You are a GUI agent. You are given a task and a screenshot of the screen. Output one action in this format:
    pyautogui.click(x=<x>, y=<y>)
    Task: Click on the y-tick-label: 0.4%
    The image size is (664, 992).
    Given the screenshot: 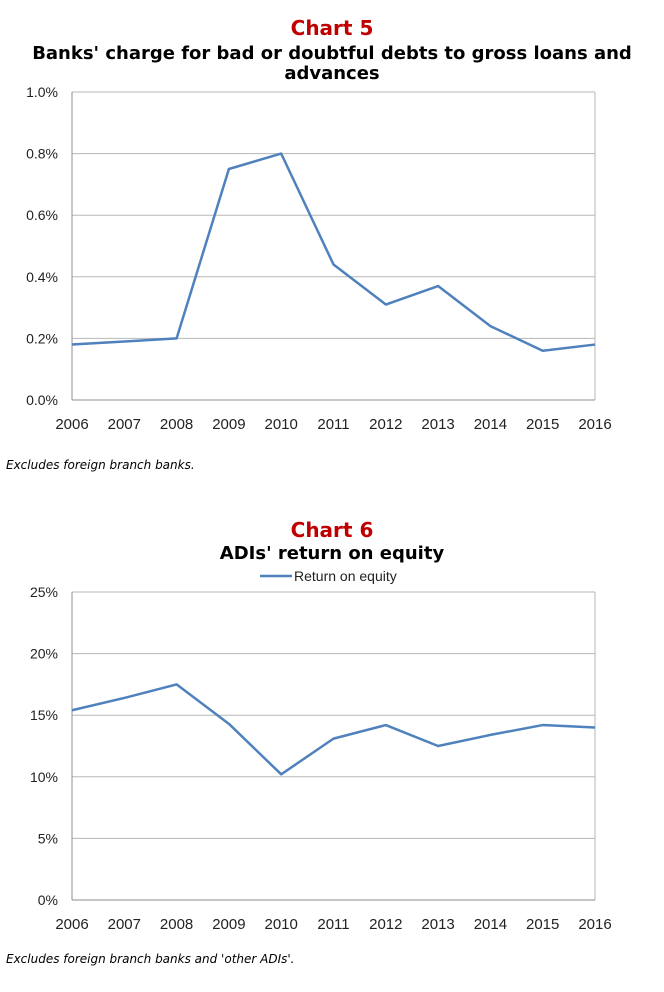 What is the action you would take?
    pyautogui.click(x=42, y=277)
    